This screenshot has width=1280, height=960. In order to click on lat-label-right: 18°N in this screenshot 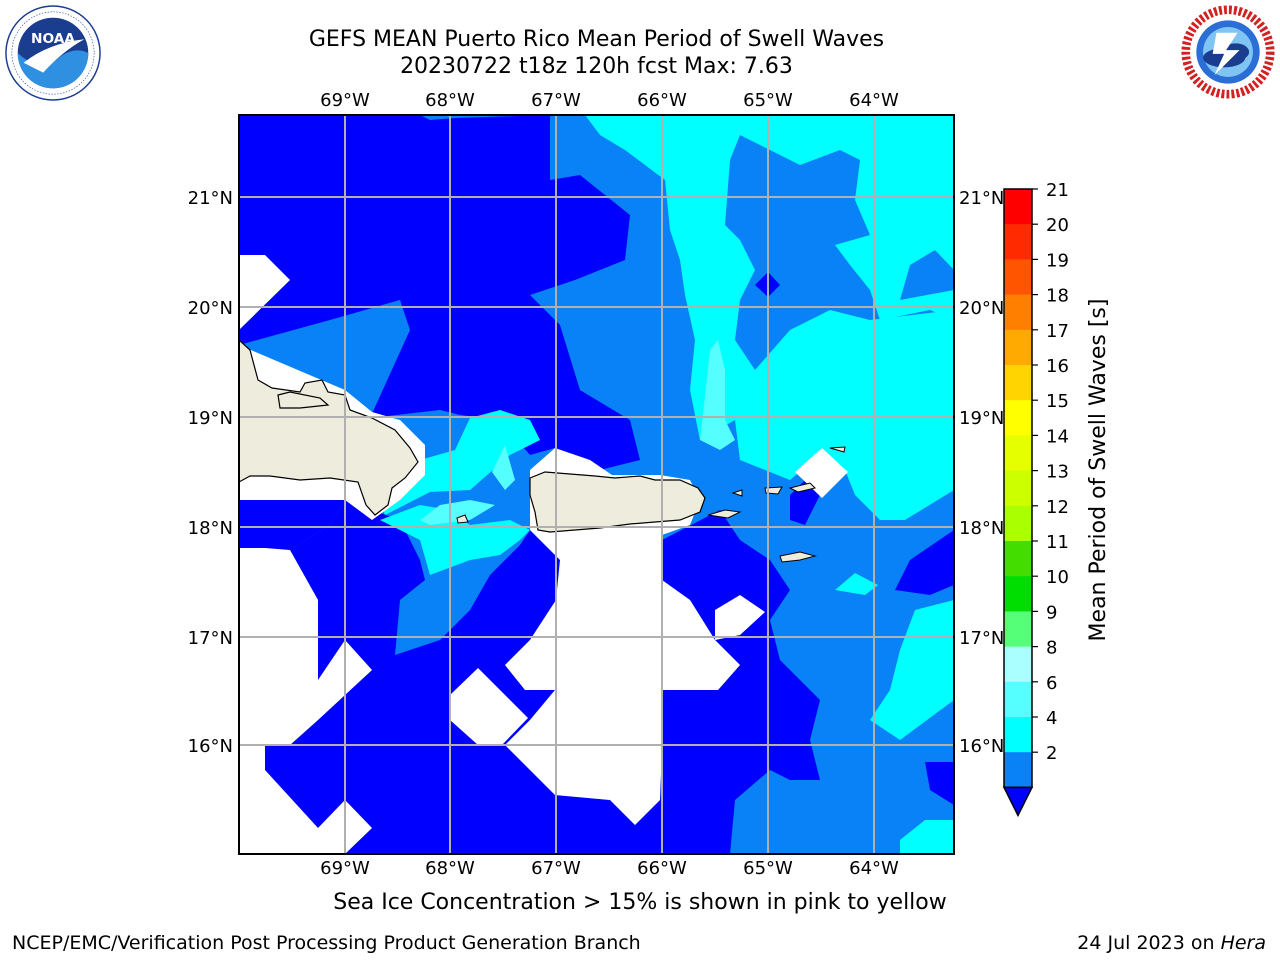, I will do `click(981, 528)`.